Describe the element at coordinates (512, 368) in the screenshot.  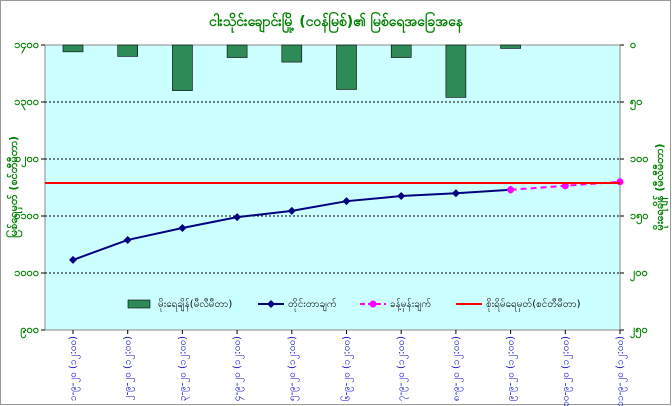
I see `x-tick-label: ၉-၉-၂၀ (၁၂:၀၀)` at that location.